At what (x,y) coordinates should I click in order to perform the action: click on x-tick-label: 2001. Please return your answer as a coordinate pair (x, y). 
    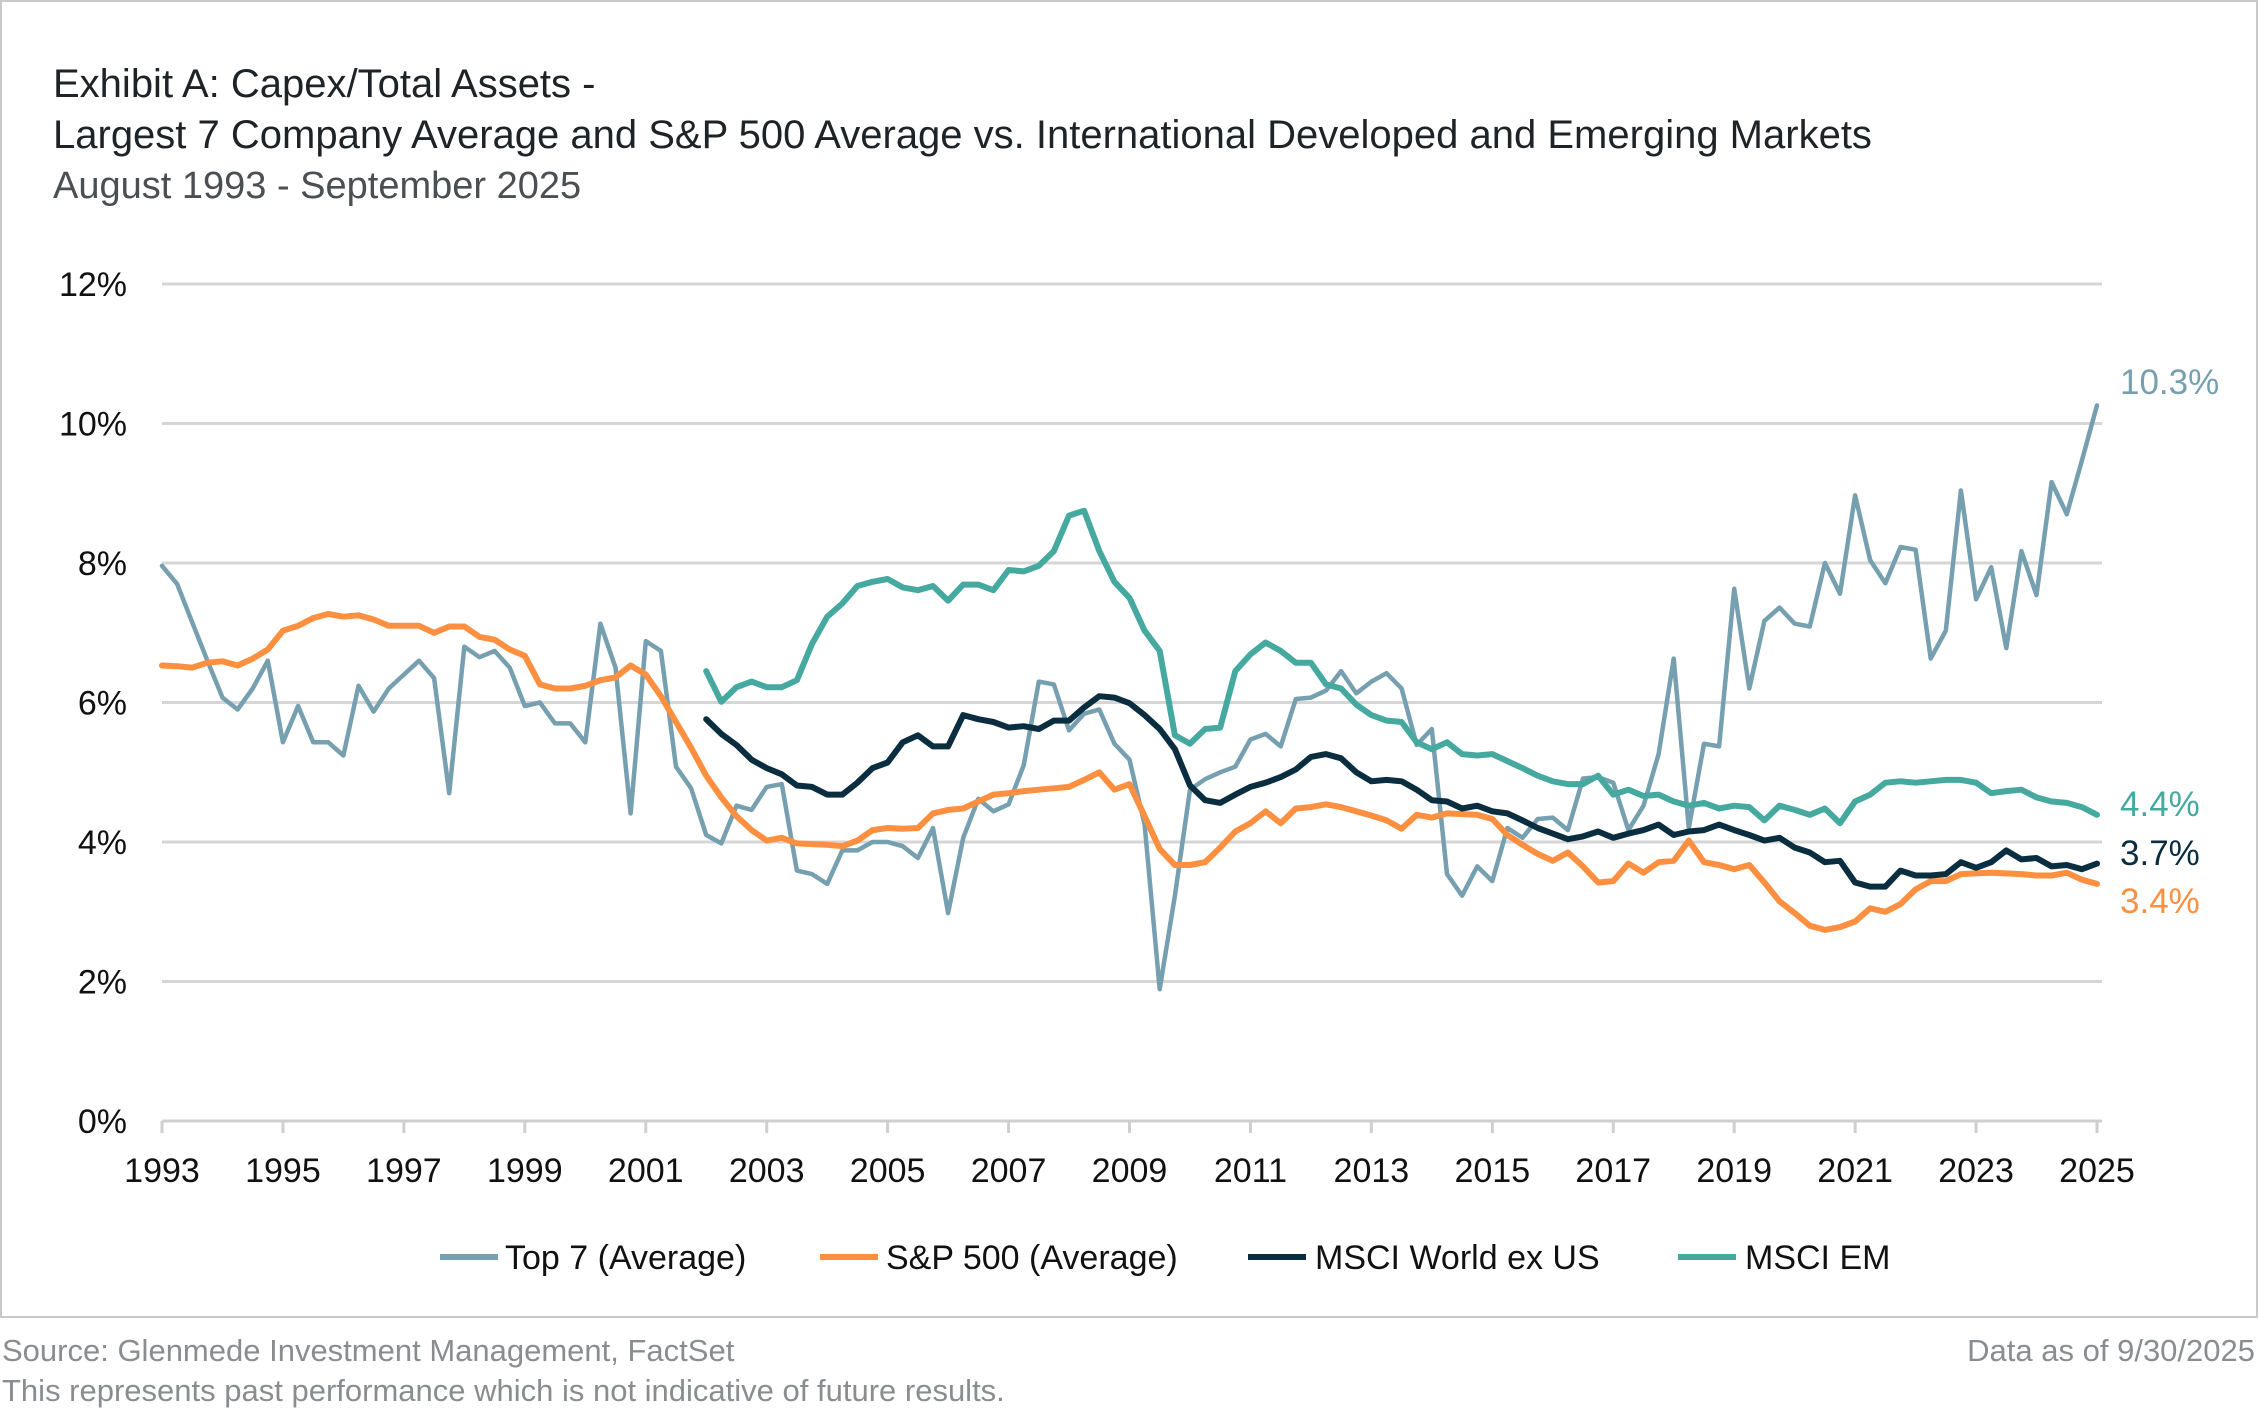
    Looking at the image, I should click on (646, 1171).